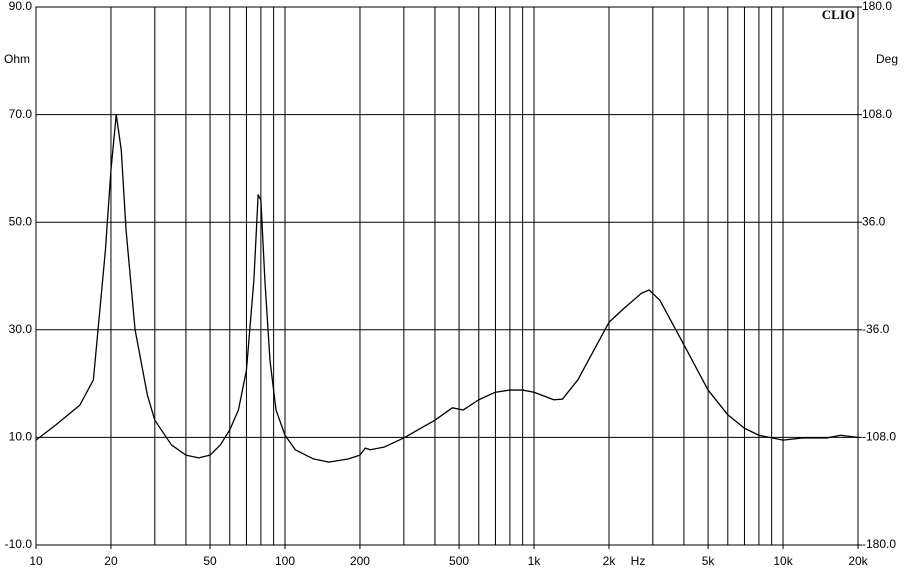 Image resolution: width=913 pixels, height=571 pixels. Describe the element at coordinates (838, 14) in the screenshot. I see `brand: CLIO` at that location.